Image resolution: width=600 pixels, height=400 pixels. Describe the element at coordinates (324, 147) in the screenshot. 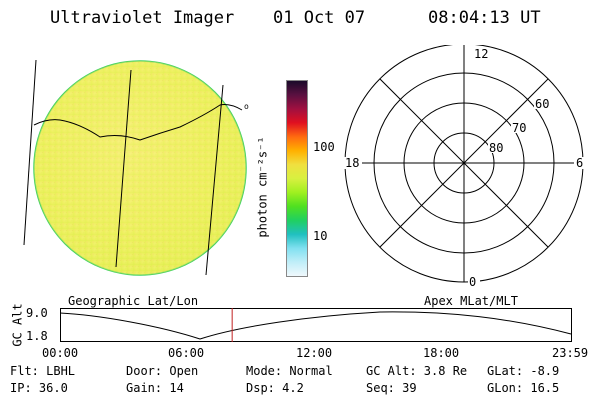

I see `colorbar-tick-100: 100` at that location.